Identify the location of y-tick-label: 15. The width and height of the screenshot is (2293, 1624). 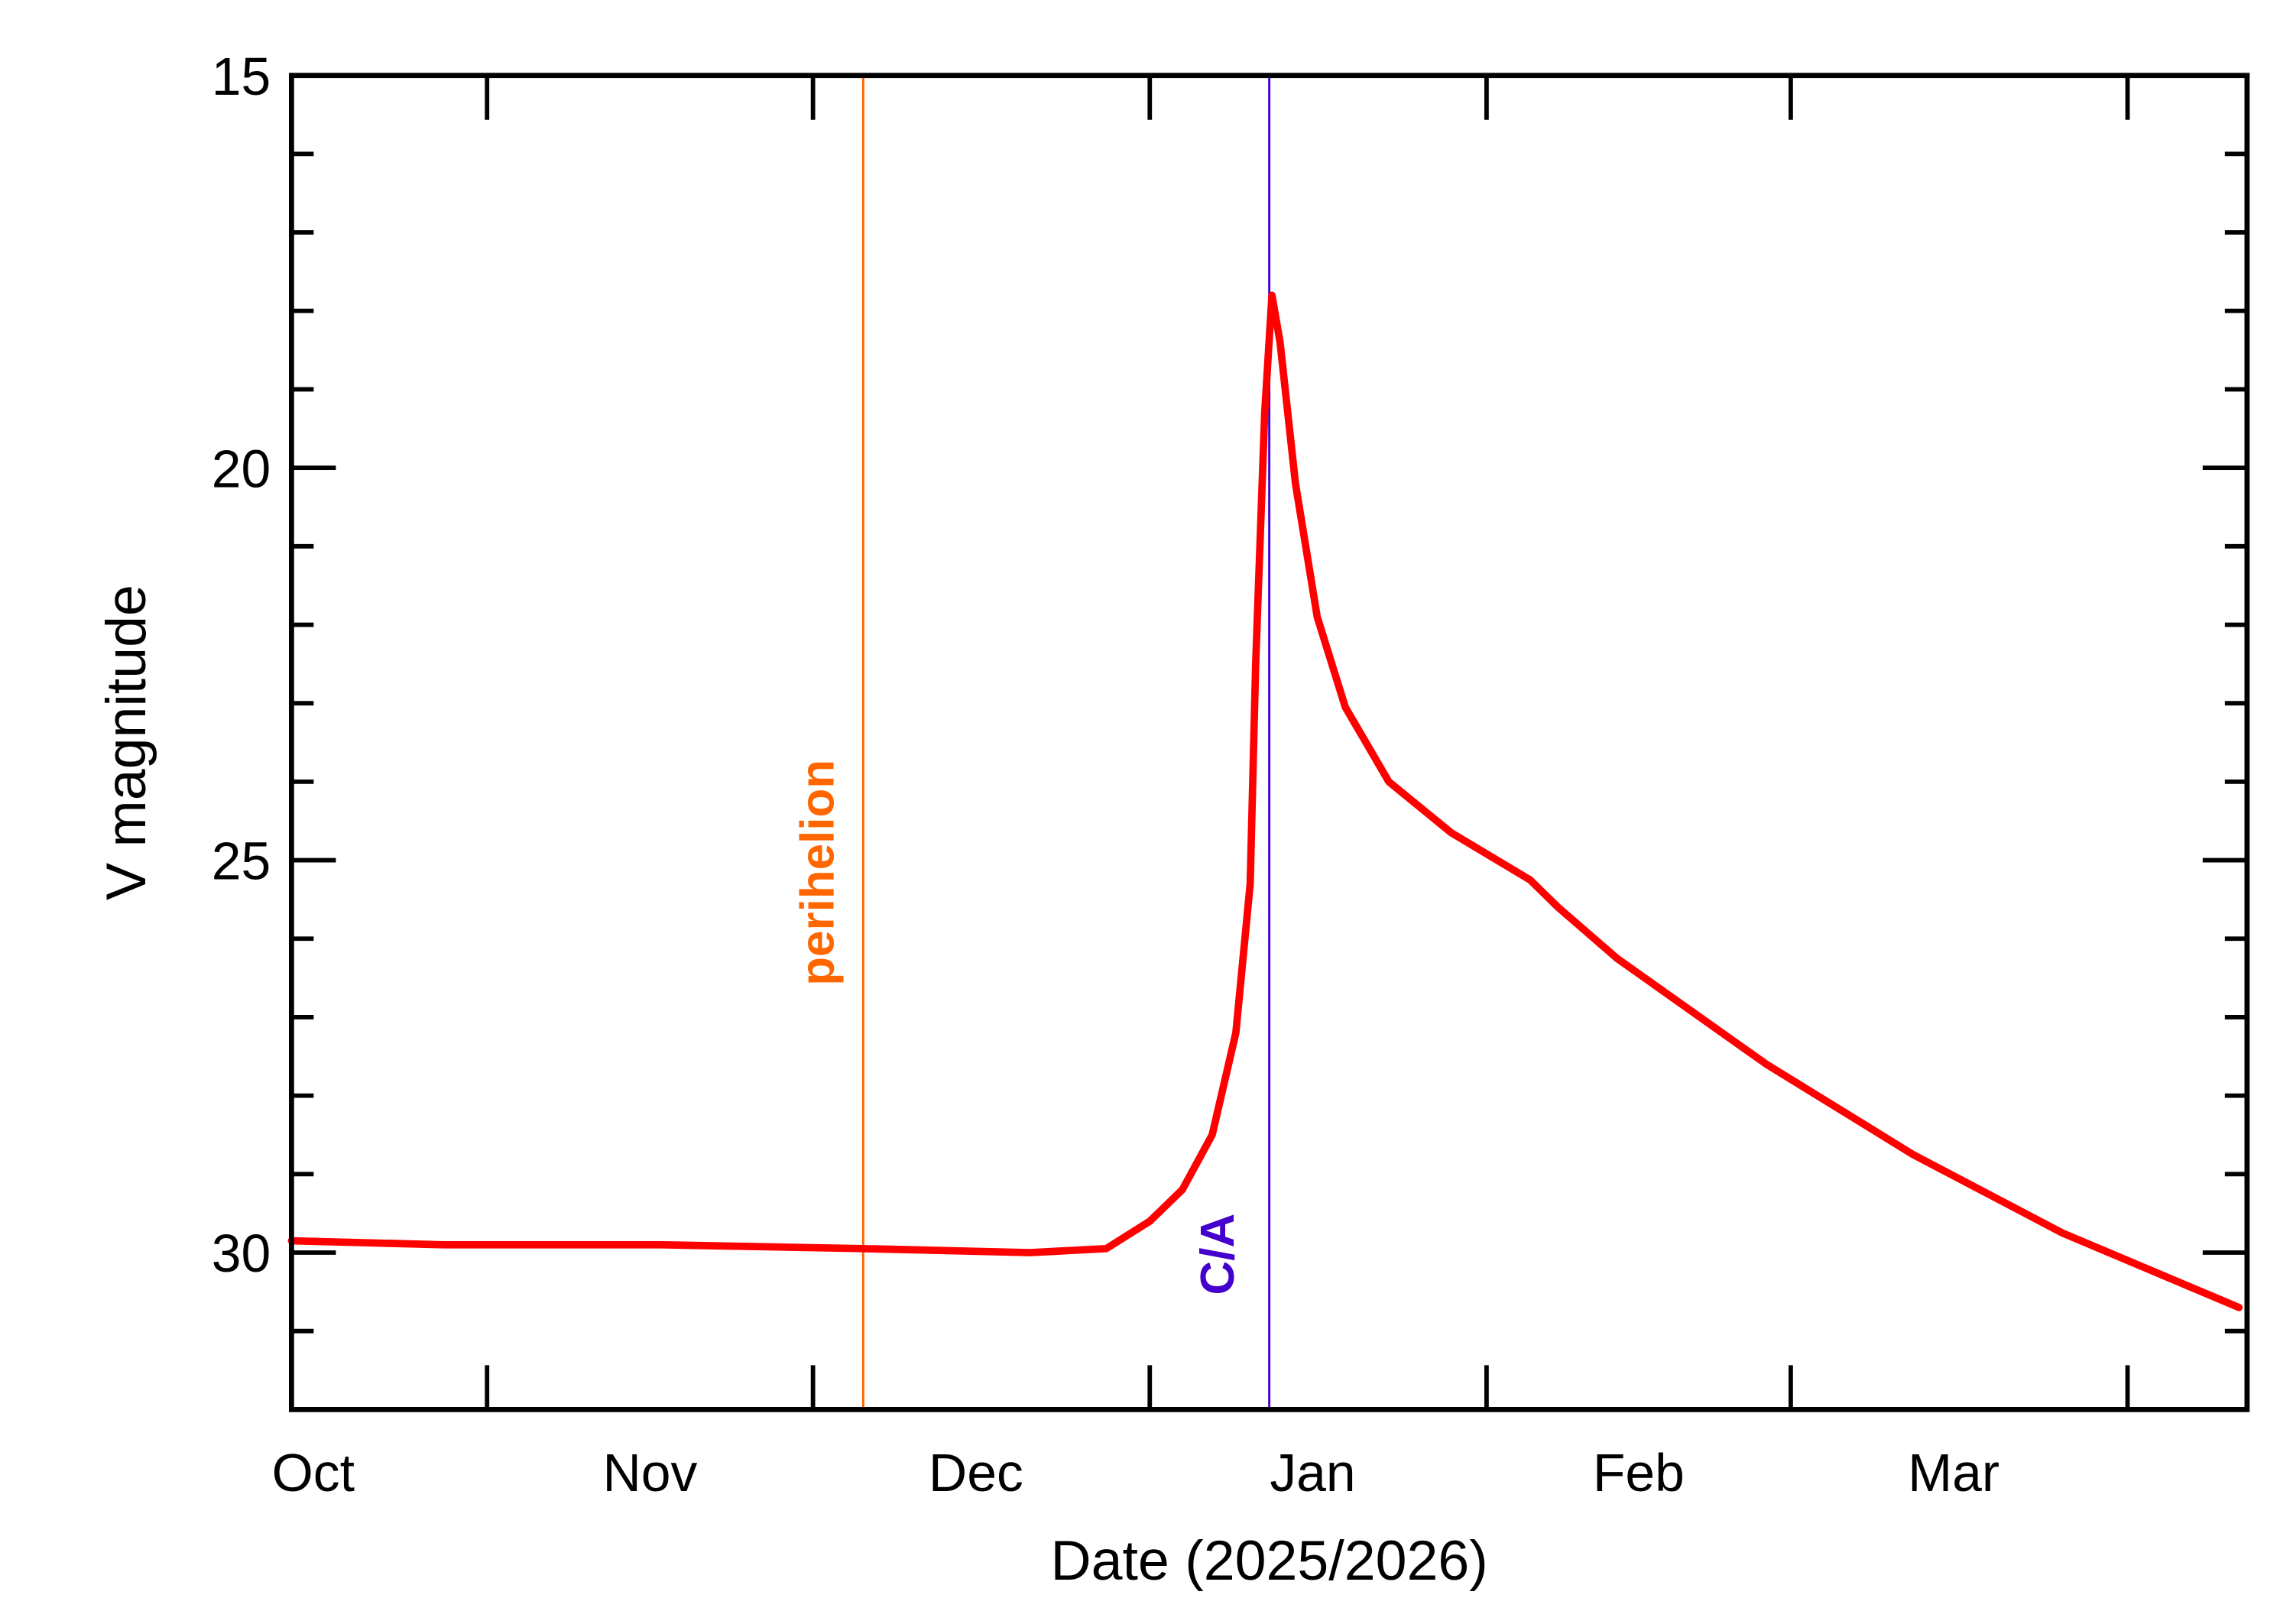
(241, 76).